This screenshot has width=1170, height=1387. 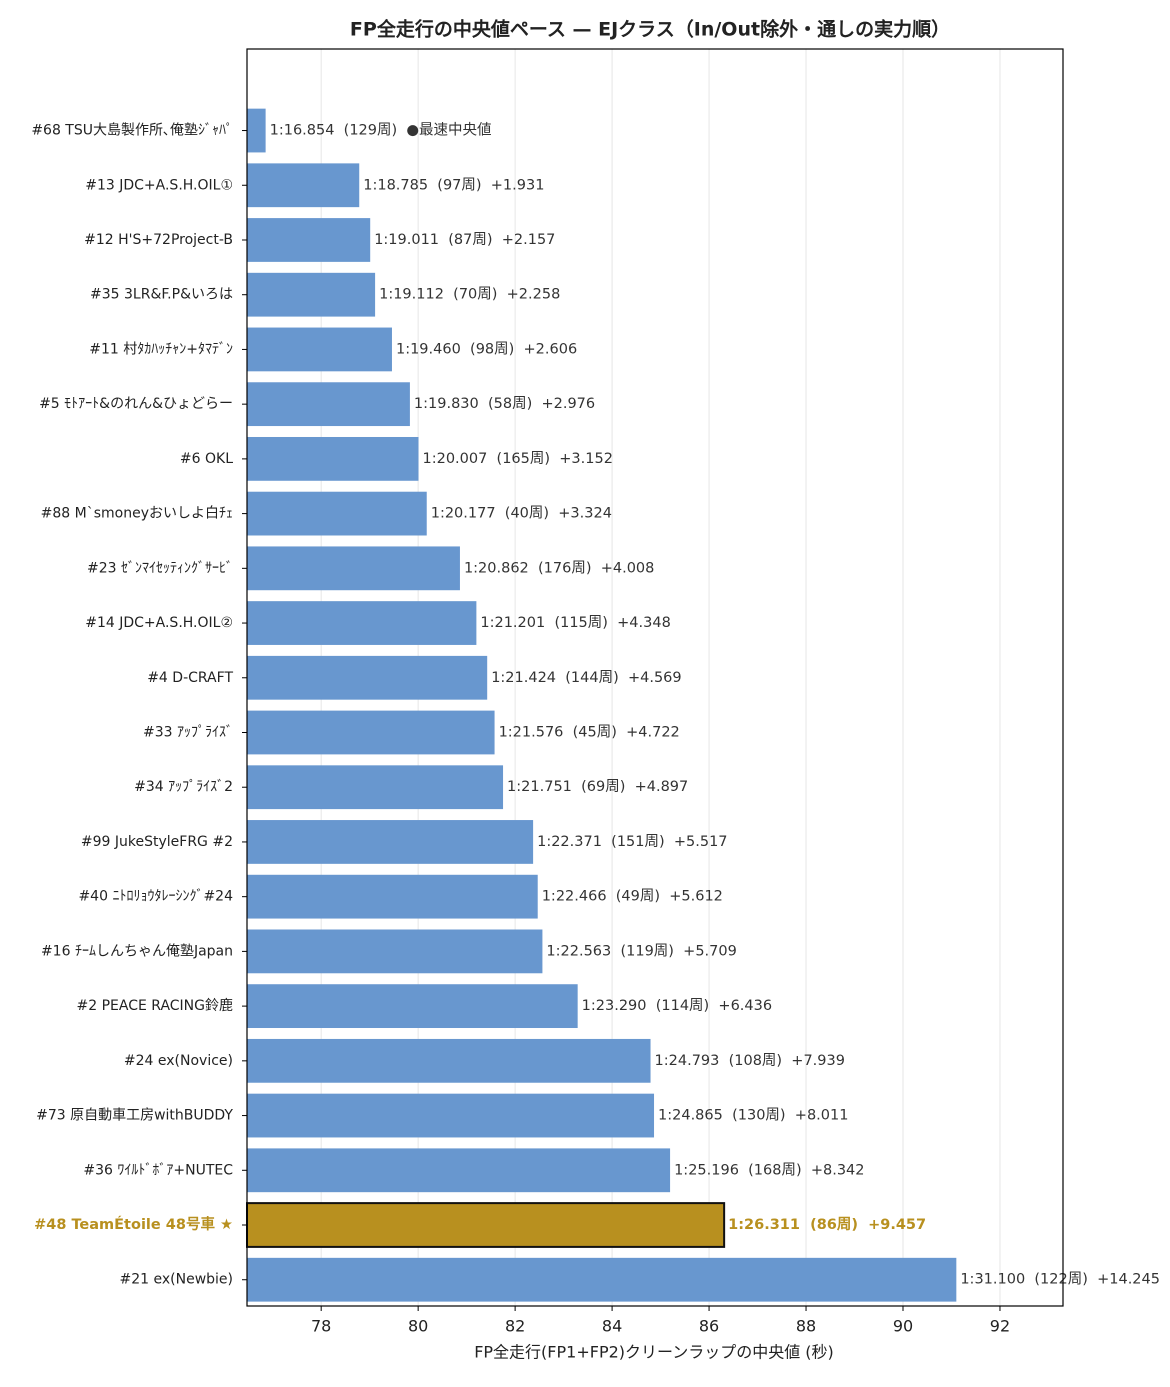 I want to click on x-tick-label: 82, so click(x=515, y=1326).